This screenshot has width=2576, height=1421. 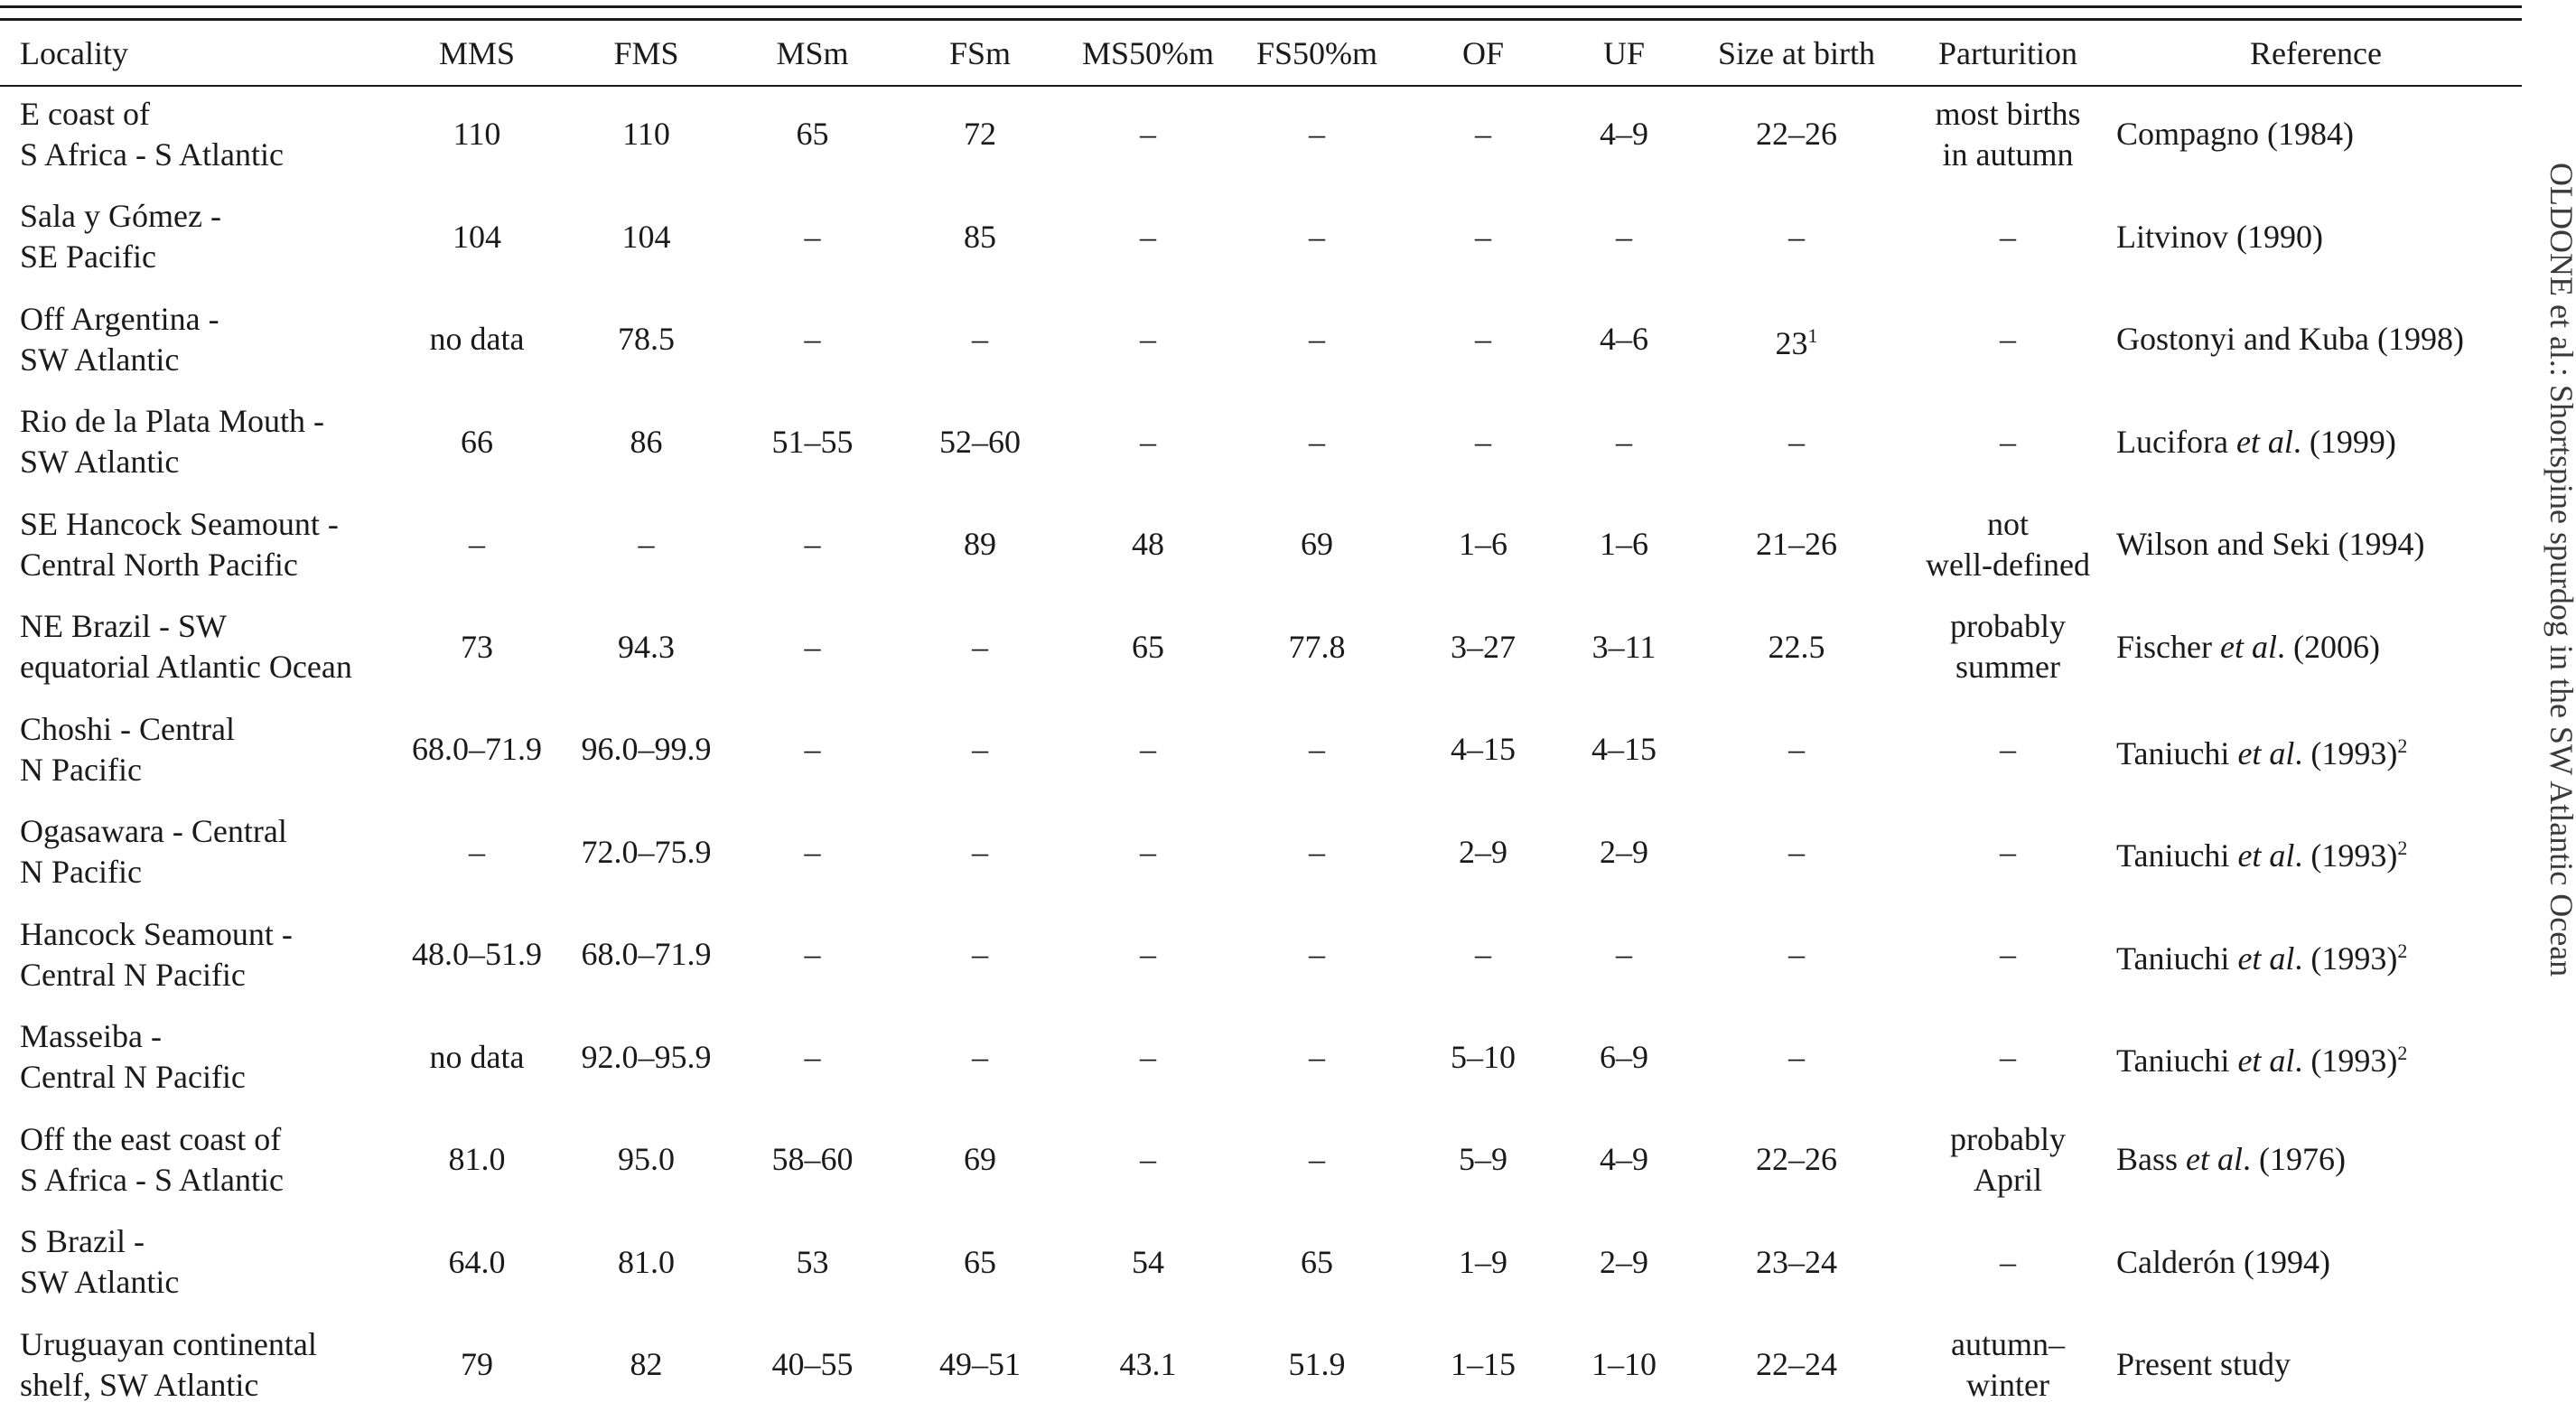 What do you see at coordinates (1624, 749) in the screenshot?
I see `cell-uf-text: 4–15` at bounding box center [1624, 749].